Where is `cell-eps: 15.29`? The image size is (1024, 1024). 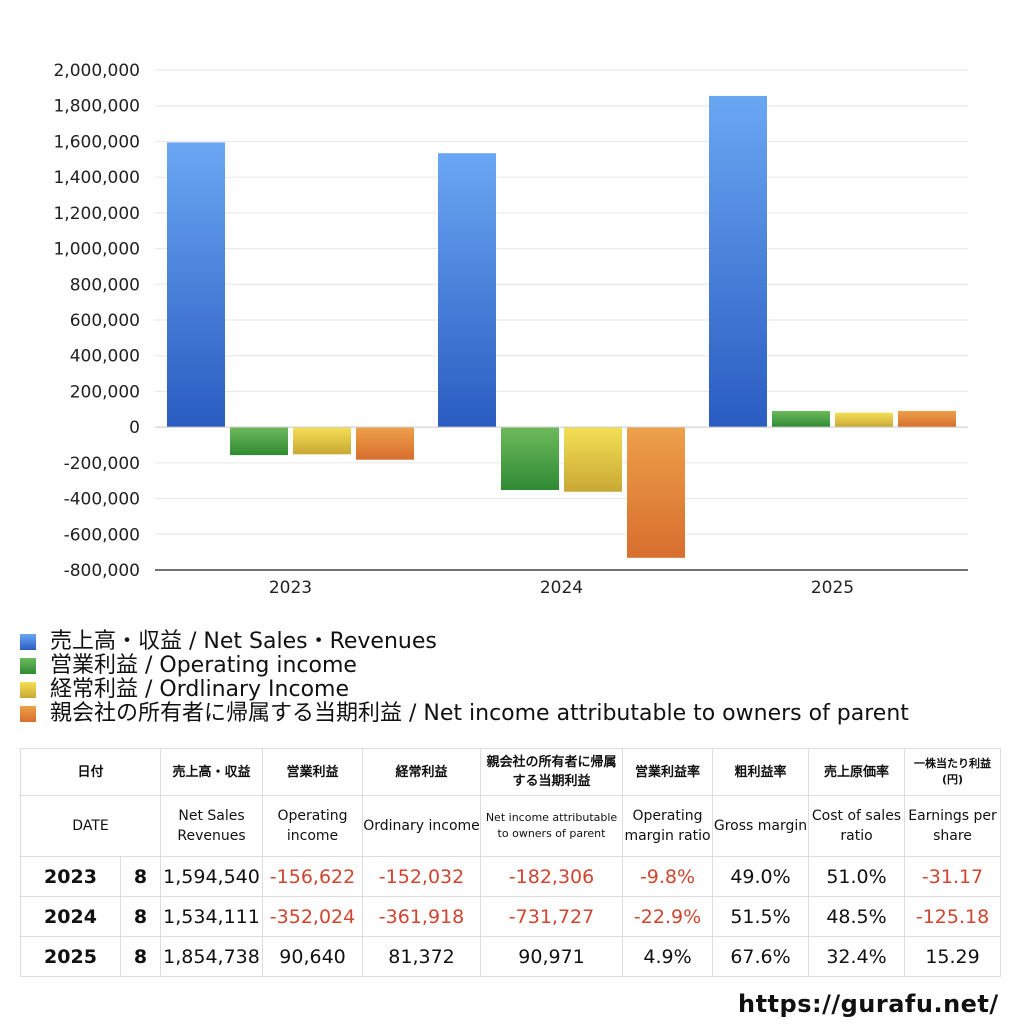
cell-eps: 15.29 is located at coordinates (953, 956).